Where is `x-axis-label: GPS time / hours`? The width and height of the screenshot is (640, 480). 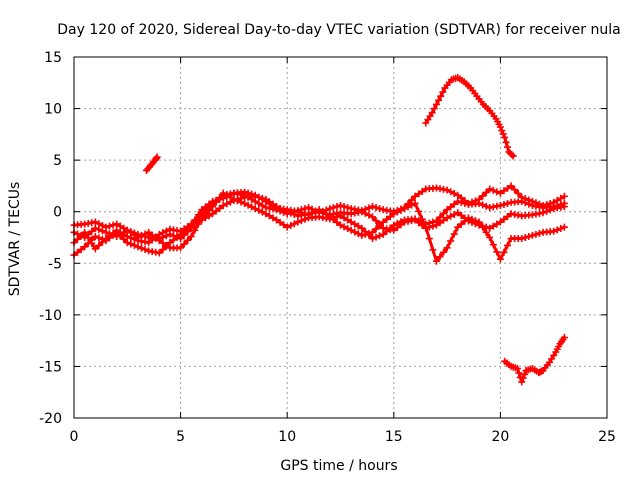
x-axis-label: GPS time / hours is located at coordinates (338, 466).